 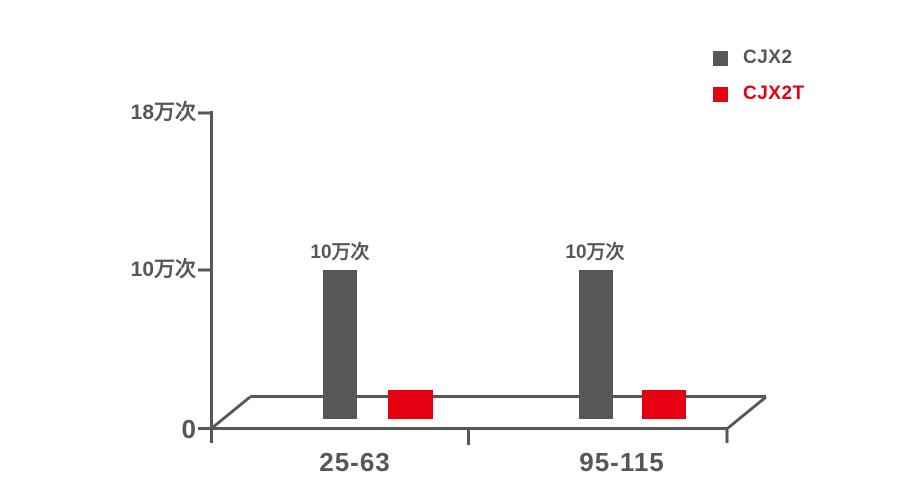 What do you see at coordinates (355, 462) in the screenshot?
I see `x-category-label-1: 25-63` at bounding box center [355, 462].